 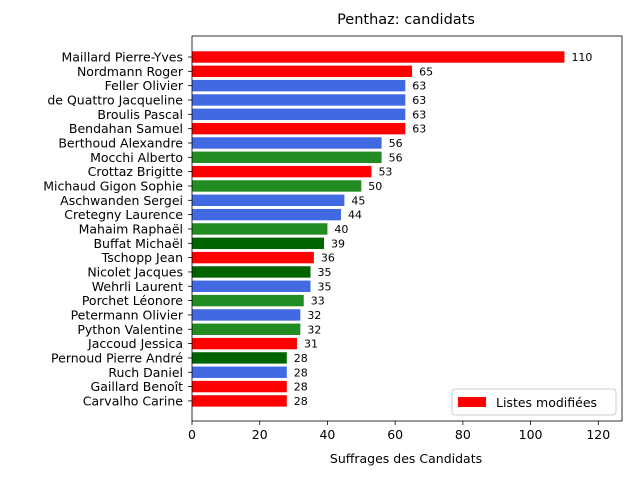 What do you see at coordinates (192, 434) in the screenshot?
I see `x-tick-label: 0` at bounding box center [192, 434].